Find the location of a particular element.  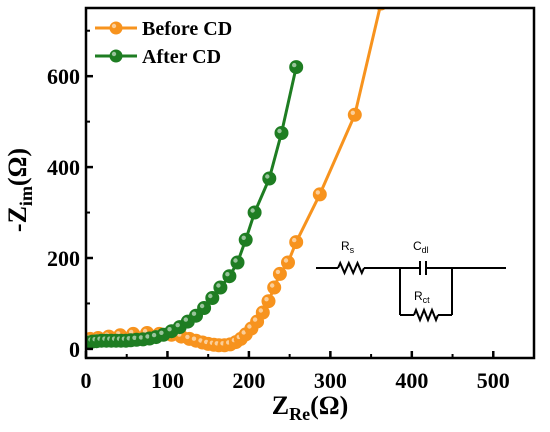

x-tick-label: 300 is located at coordinates (330, 380).